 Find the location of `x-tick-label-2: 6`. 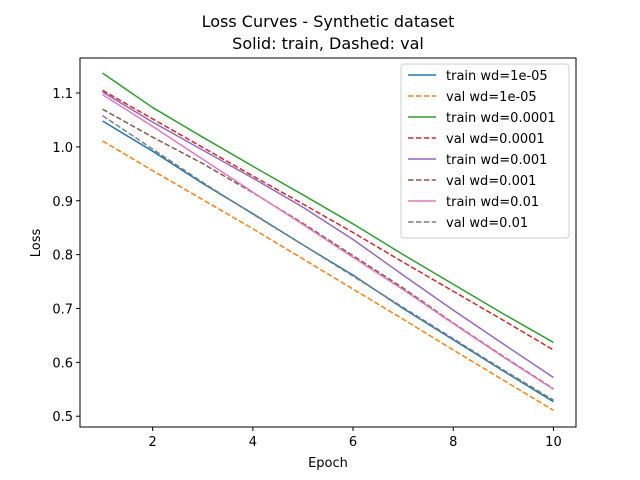

x-tick-label-2: 6 is located at coordinates (353, 442).